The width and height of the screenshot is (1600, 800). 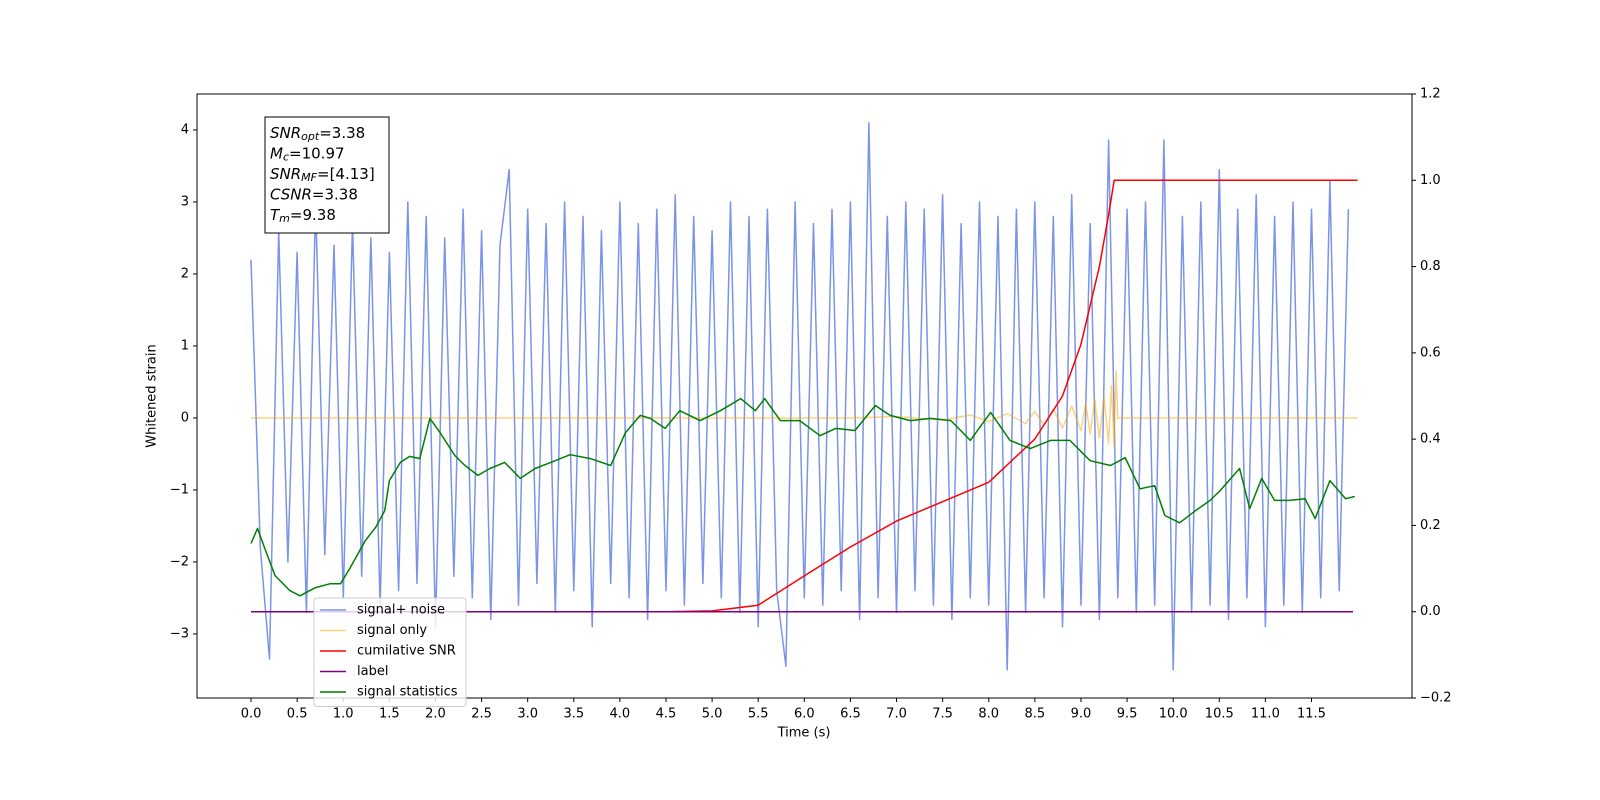 I want to click on annotation: SNRopt=3.38, so click(x=317, y=134).